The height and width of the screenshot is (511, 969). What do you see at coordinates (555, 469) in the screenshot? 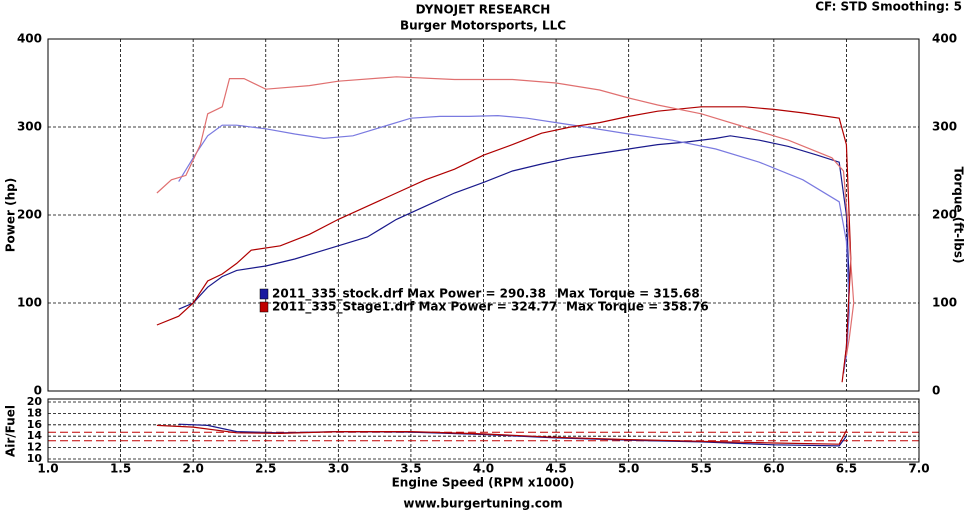
I see `x-tick-label: 4.5` at bounding box center [555, 469].